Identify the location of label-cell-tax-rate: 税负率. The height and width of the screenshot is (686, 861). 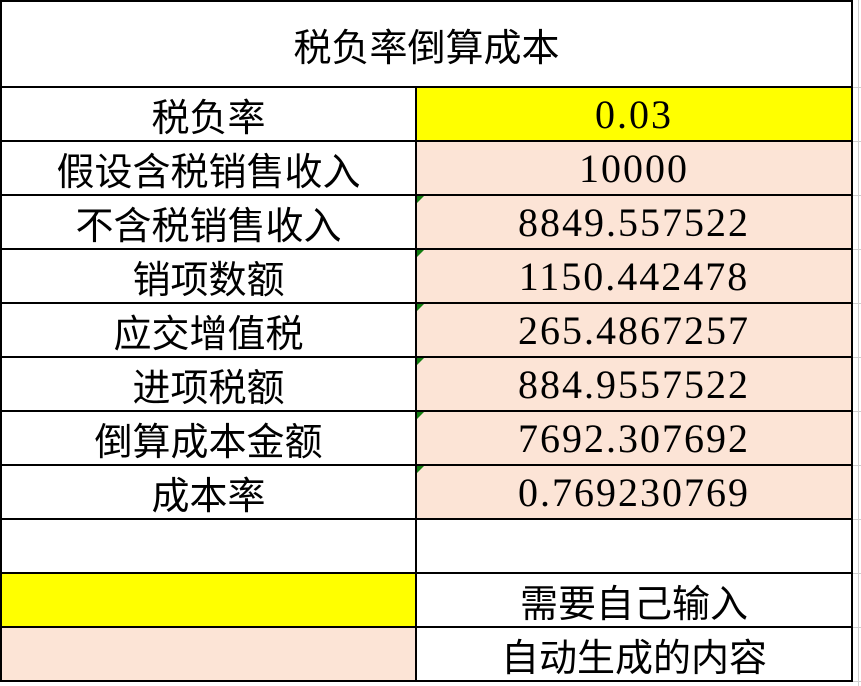
(208, 114).